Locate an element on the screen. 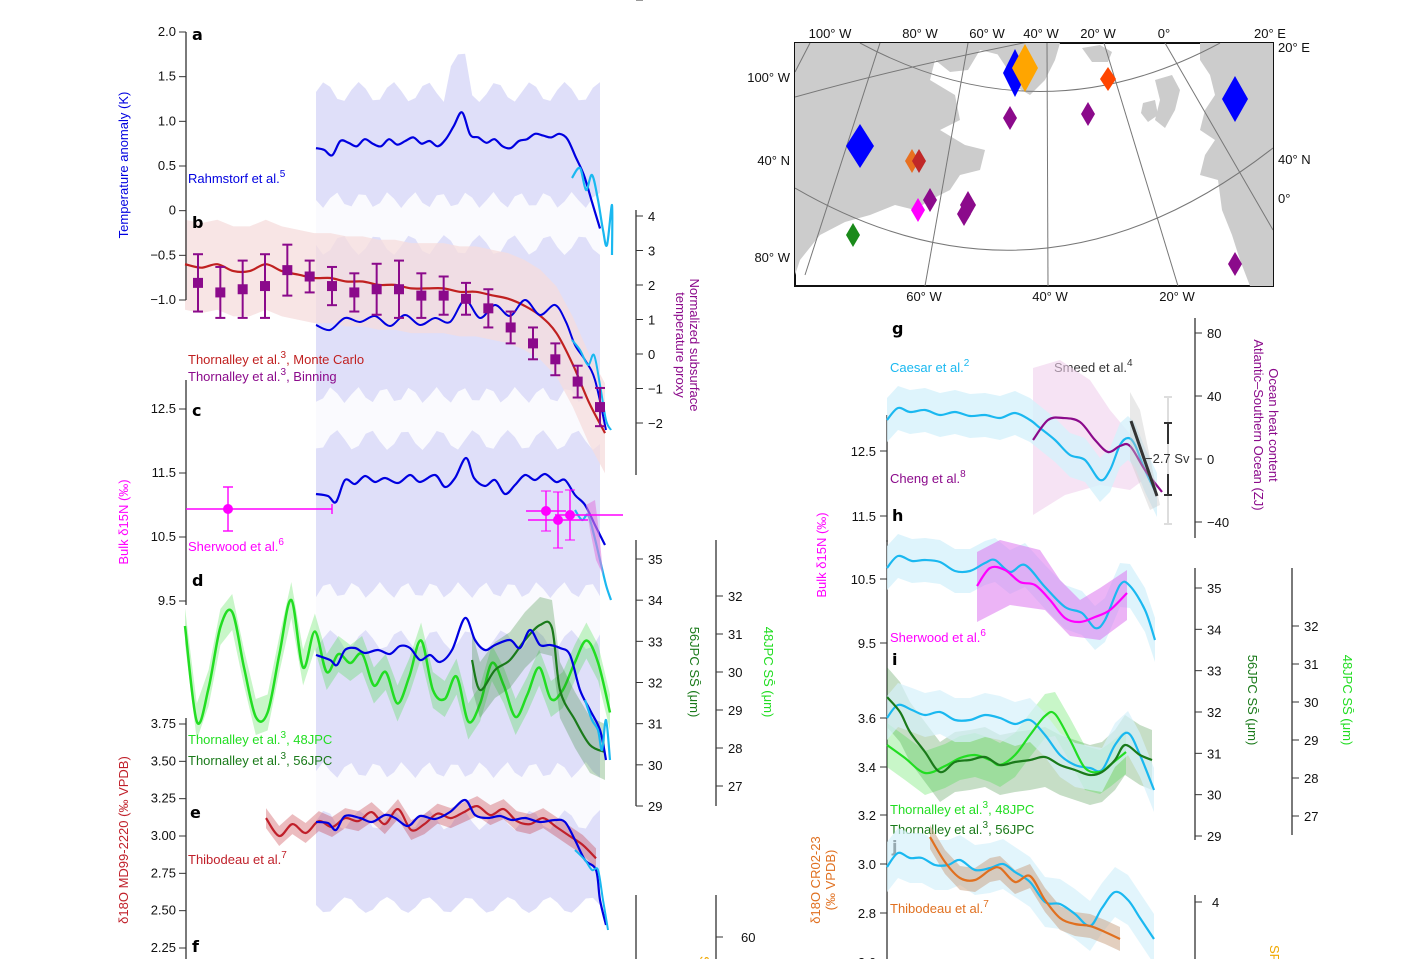  axis-a-title: Temperature anomaly (K) is located at coordinates (123, 165).